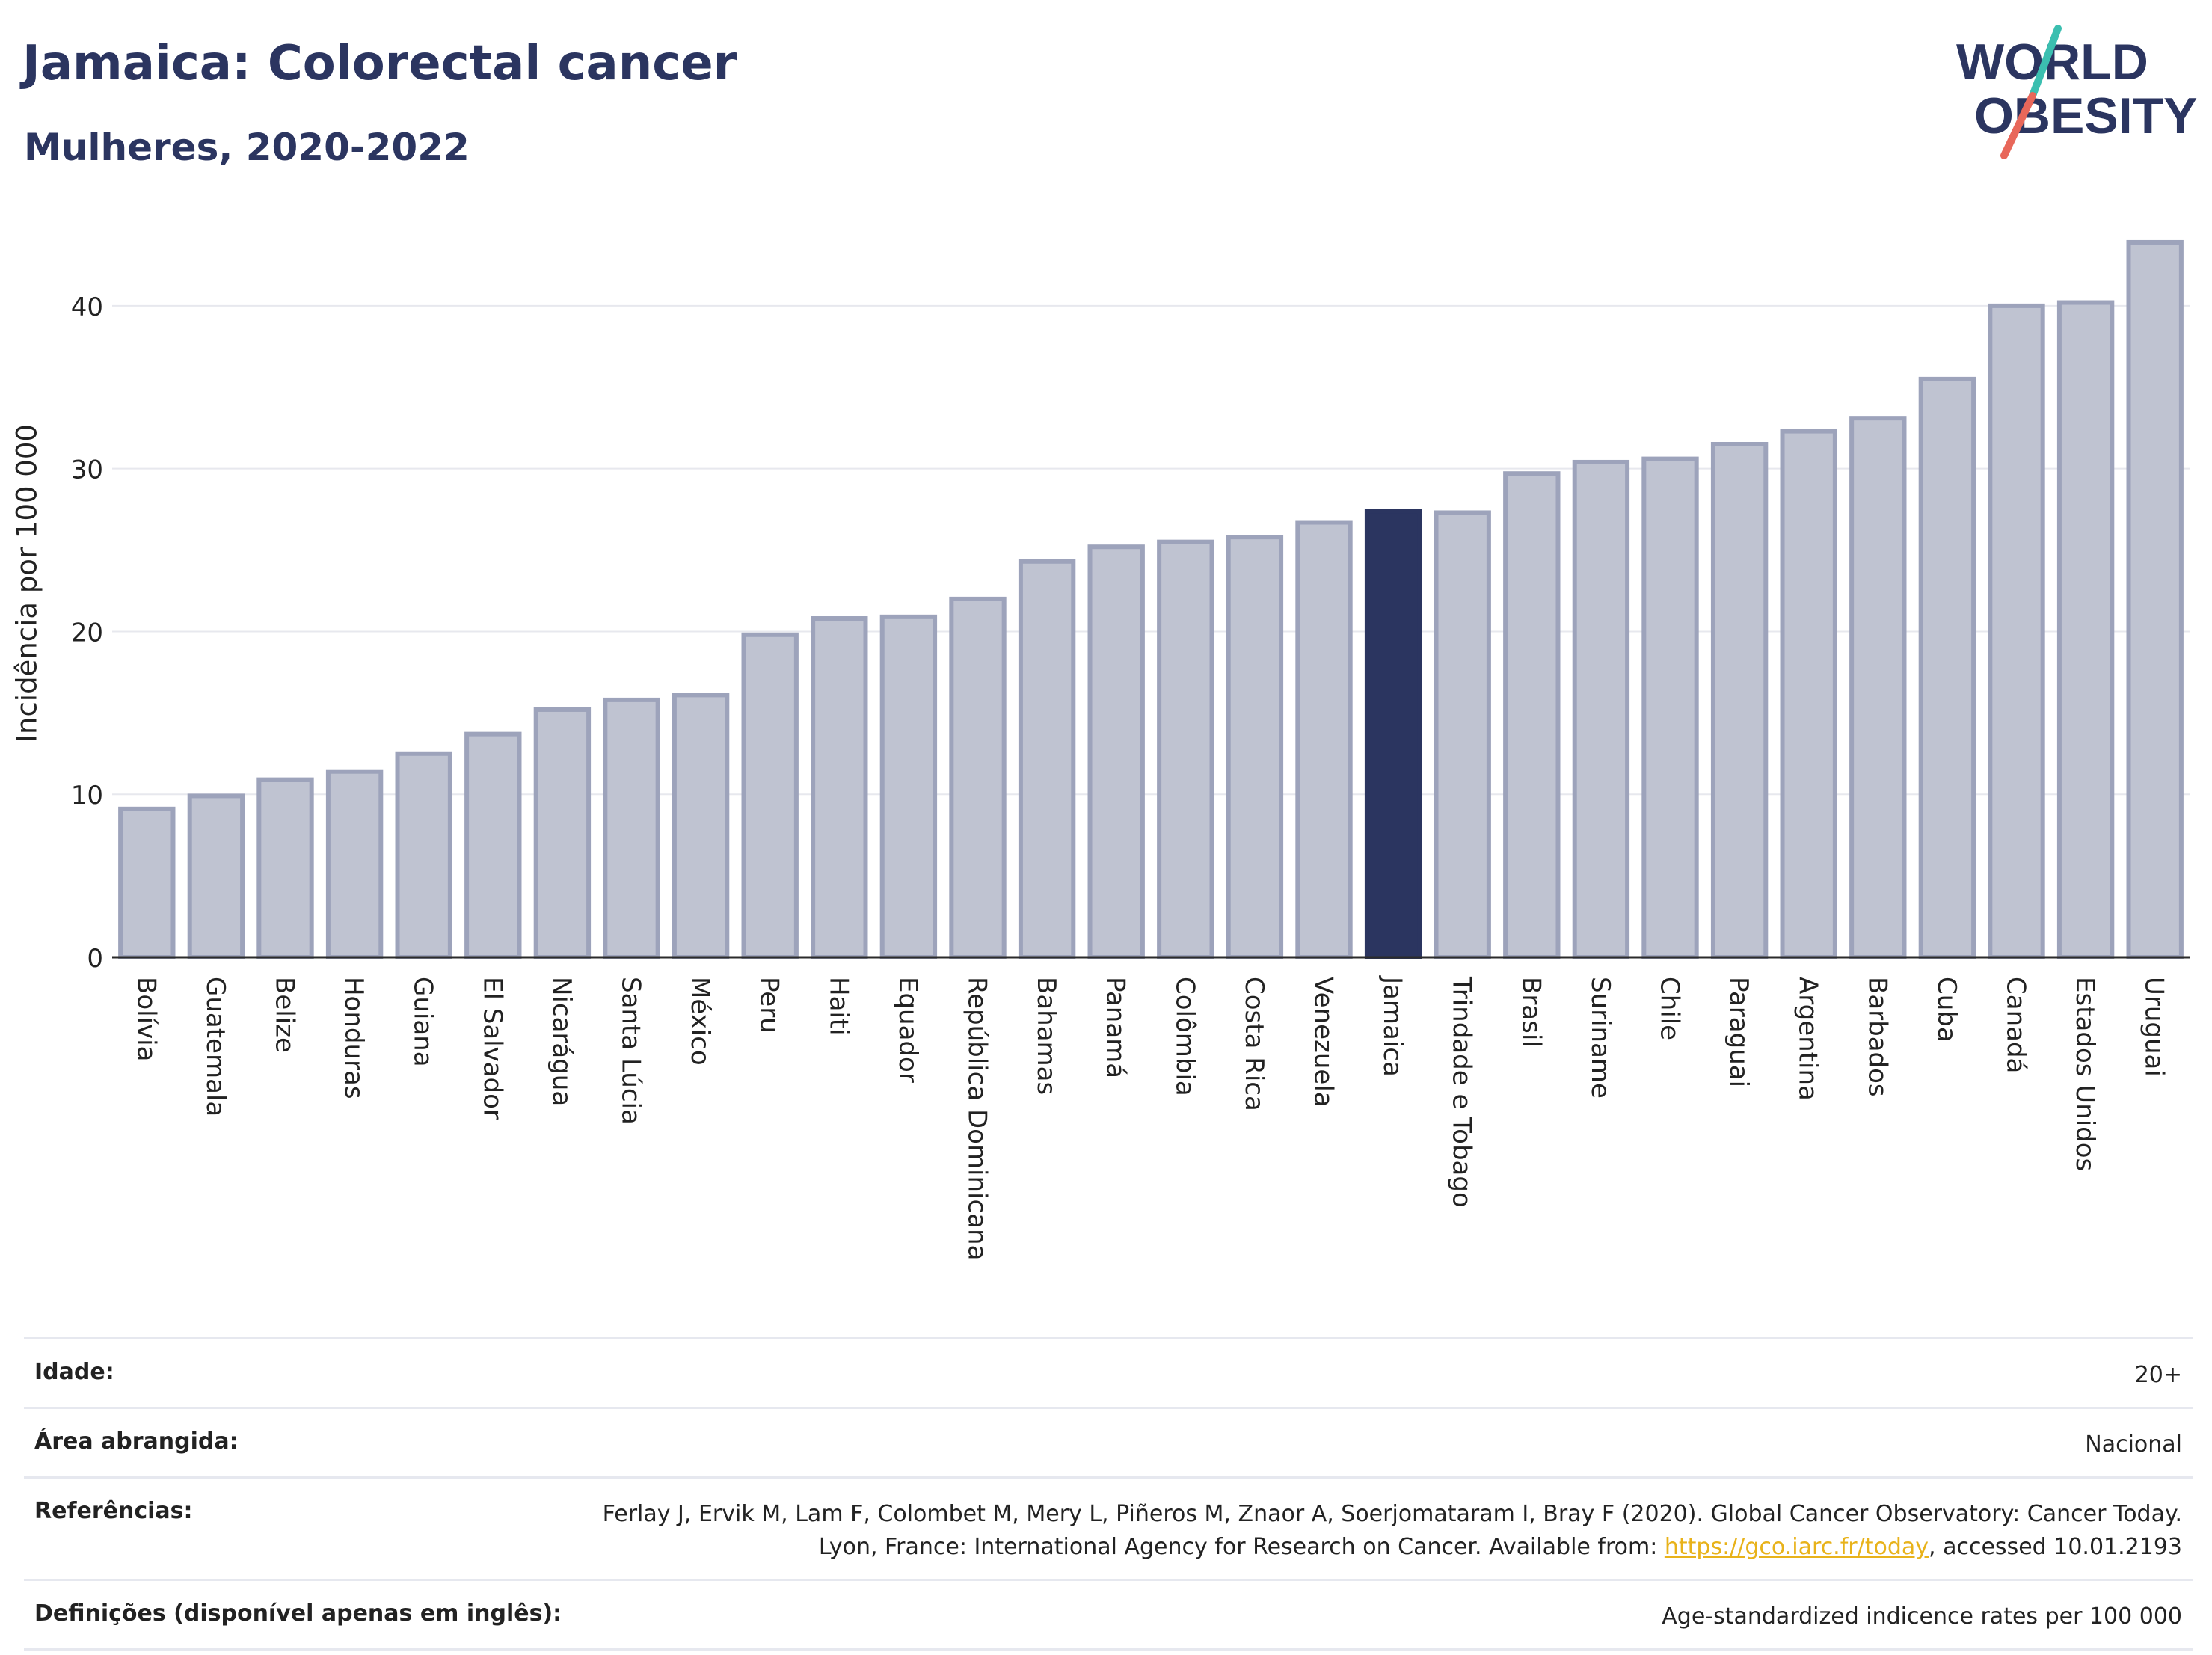 The width and height of the screenshot is (2212, 1655). Describe the element at coordinates (1796, 1547) in the screenshot. I see `references-link: https://gco.iarc.fr/today` at that location.